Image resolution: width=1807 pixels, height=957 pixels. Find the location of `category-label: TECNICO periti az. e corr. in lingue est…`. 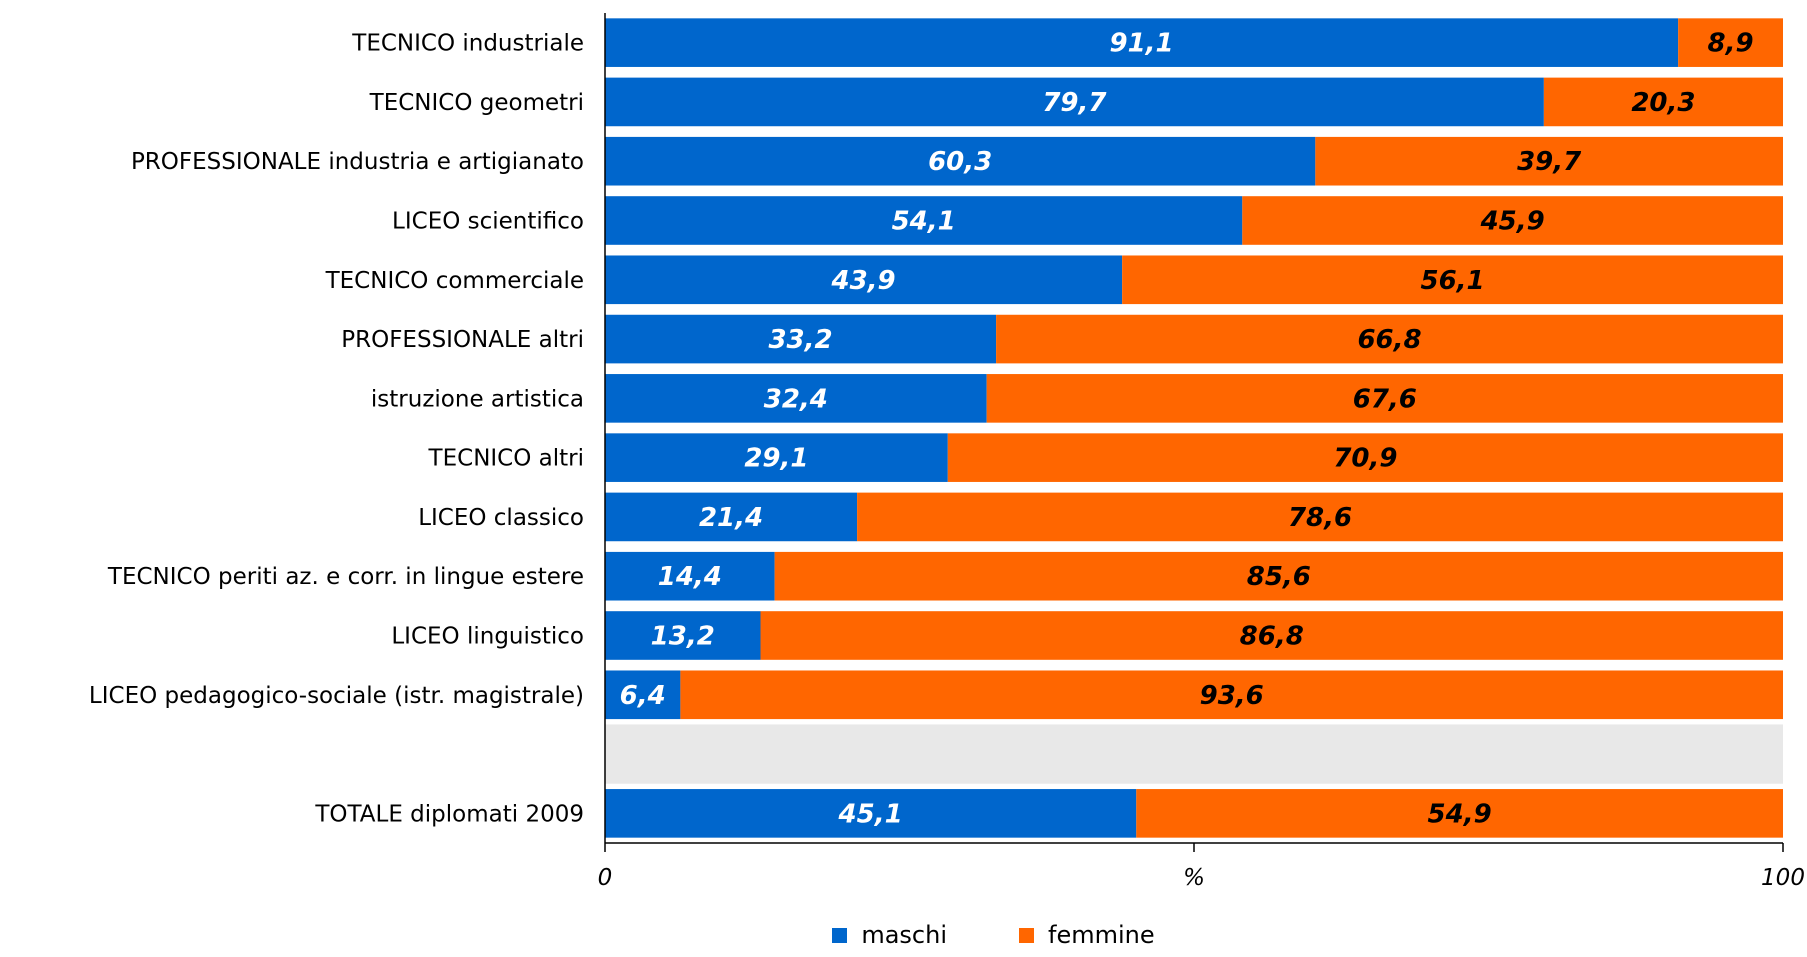

category-label: TECNICO periti az. e corr. in lingue est… is located at coordinates (345, 577).